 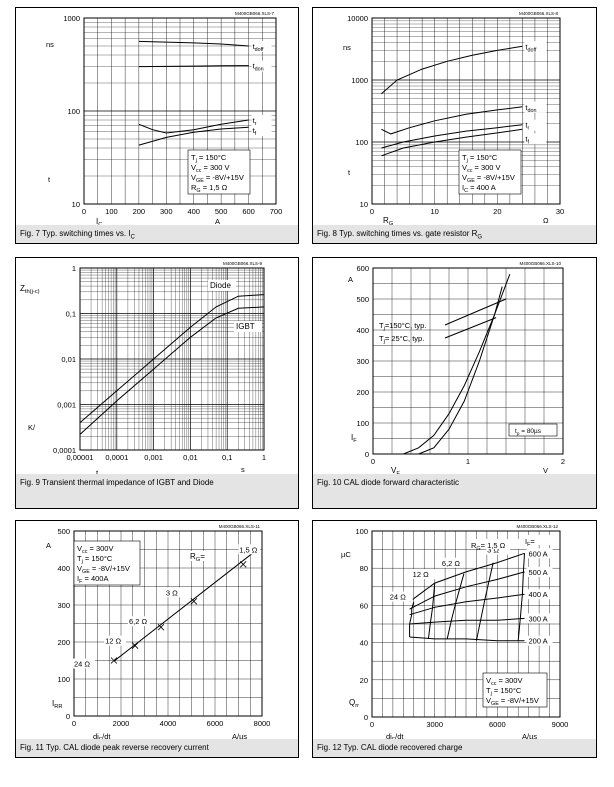 I want to click on y-axis-unit: K/, so click(x=32, y=427).